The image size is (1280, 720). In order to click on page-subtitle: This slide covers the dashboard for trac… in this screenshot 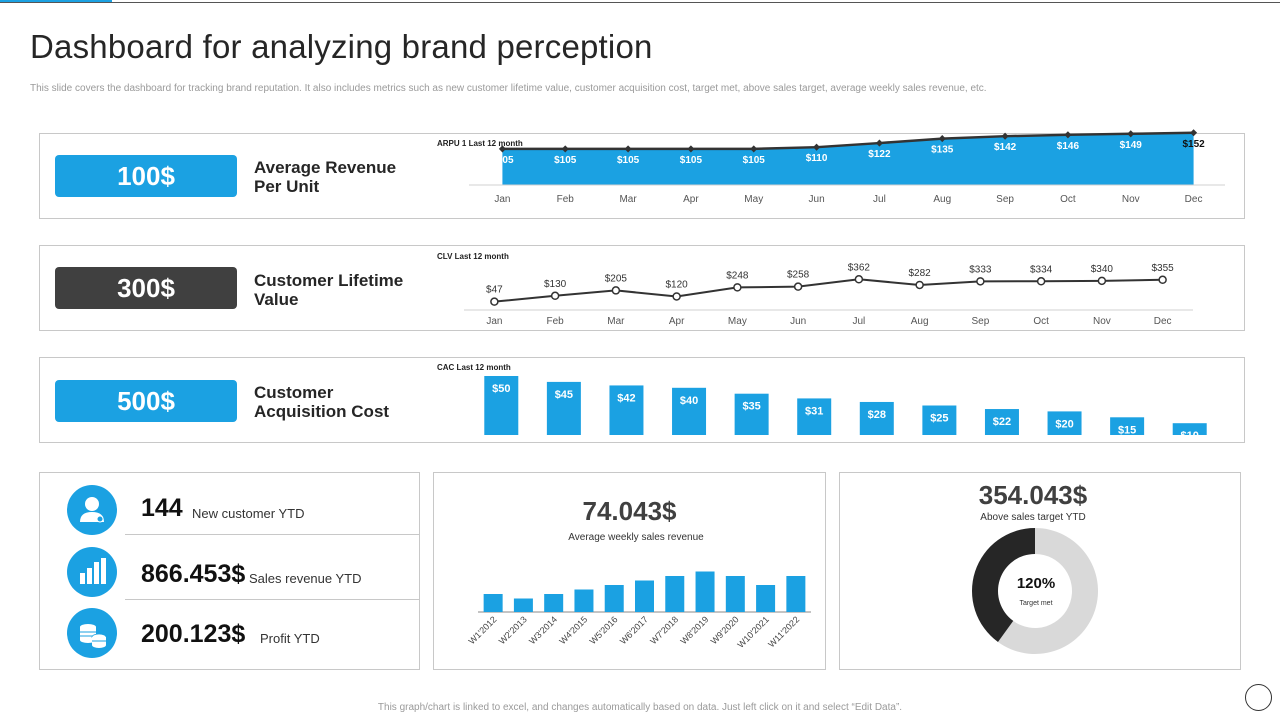, I will do `click(508, 88)`.